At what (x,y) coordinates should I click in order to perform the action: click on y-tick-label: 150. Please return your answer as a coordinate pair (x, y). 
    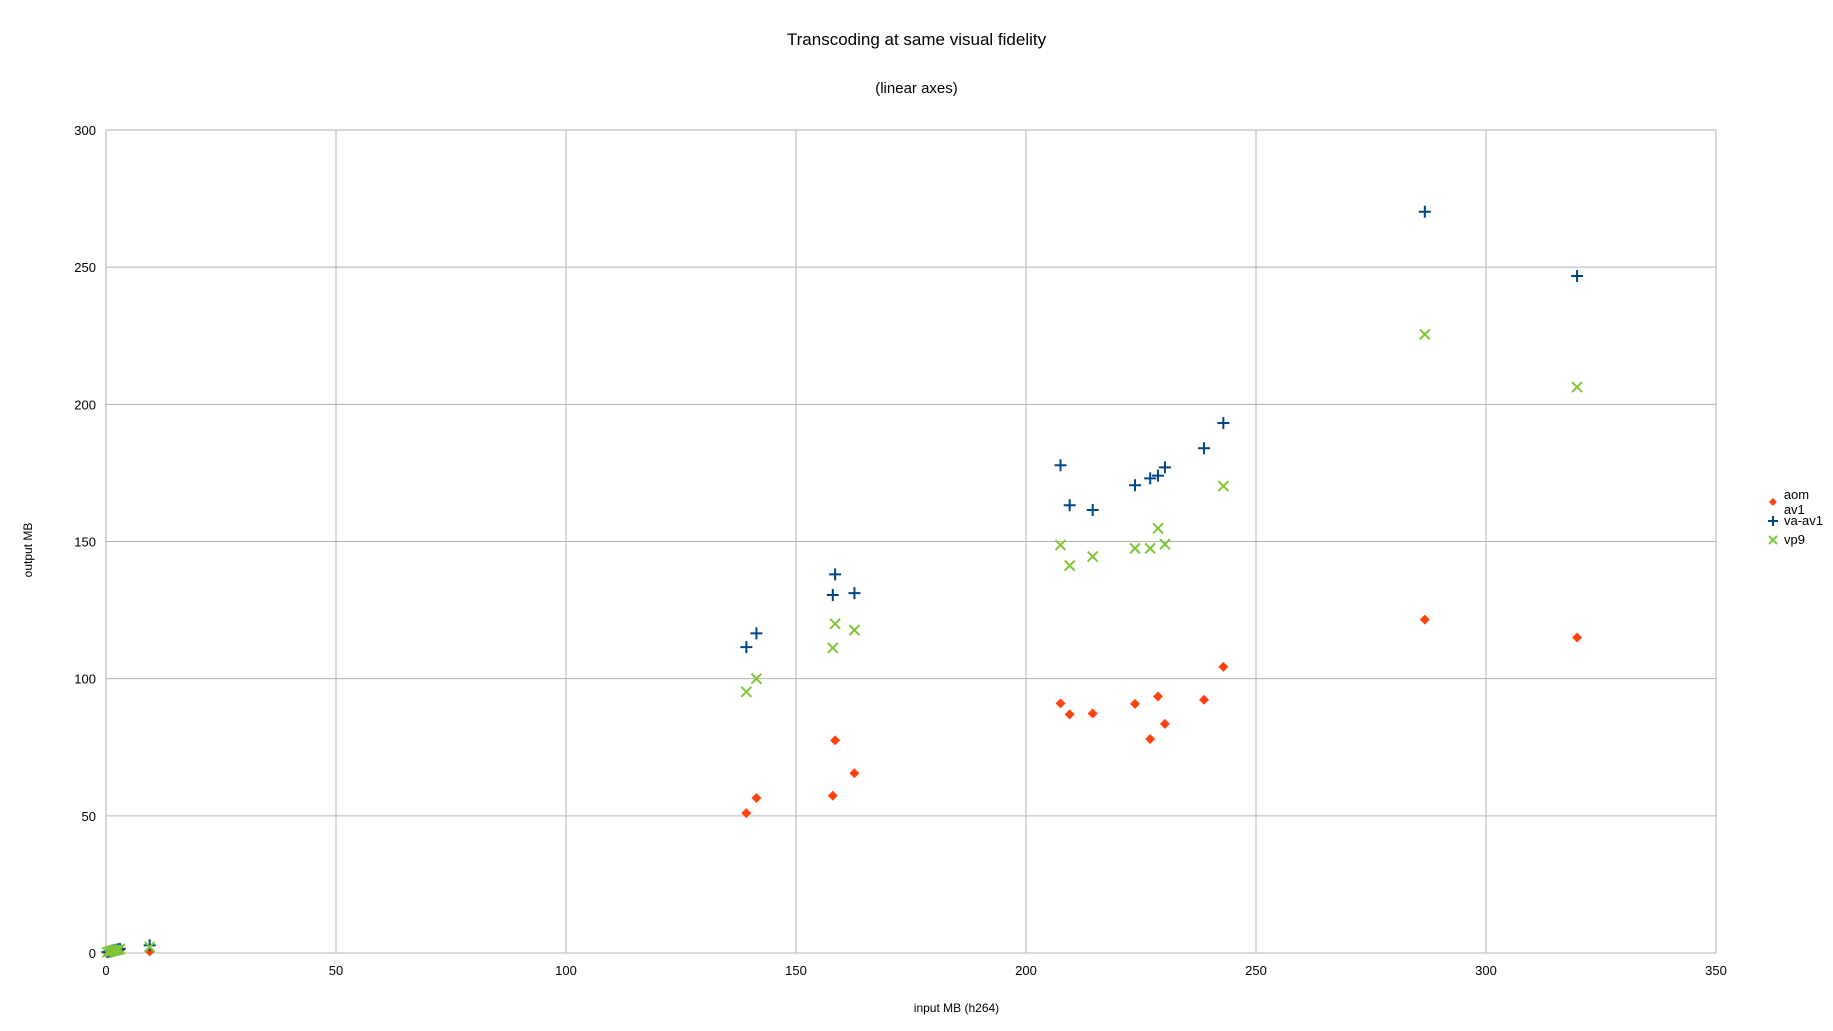
    Looking at the image, I should click on (85, 542).